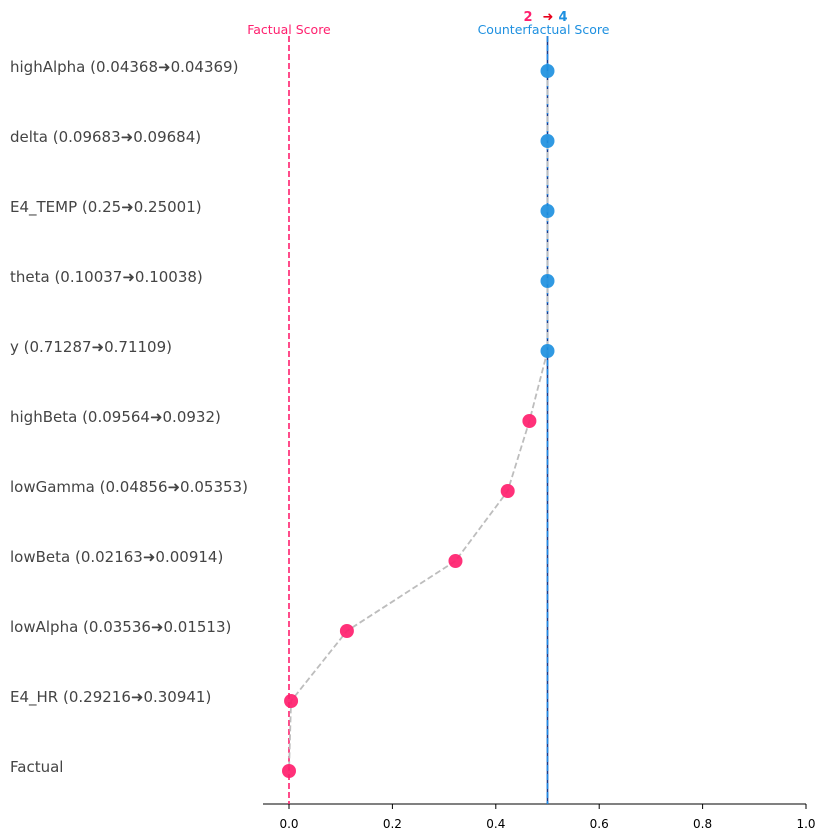 This screenshot has height=840, width=826. Describe the element at coordinates (548, 17) in the screenshot. I see `class-arrow-icon: ➜` at that location.